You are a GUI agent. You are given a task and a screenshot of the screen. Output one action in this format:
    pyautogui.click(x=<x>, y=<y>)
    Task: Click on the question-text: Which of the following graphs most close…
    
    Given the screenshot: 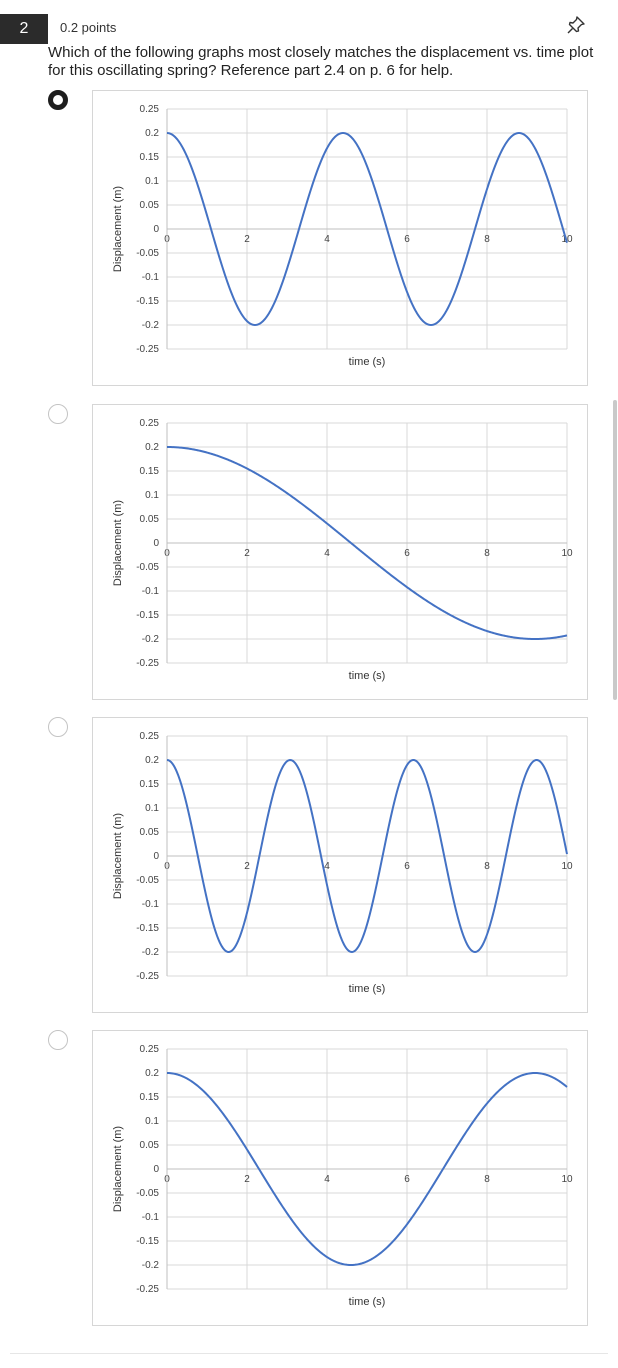 What is the action you would take?
    pyautogui.click(x=321, y=61)
    